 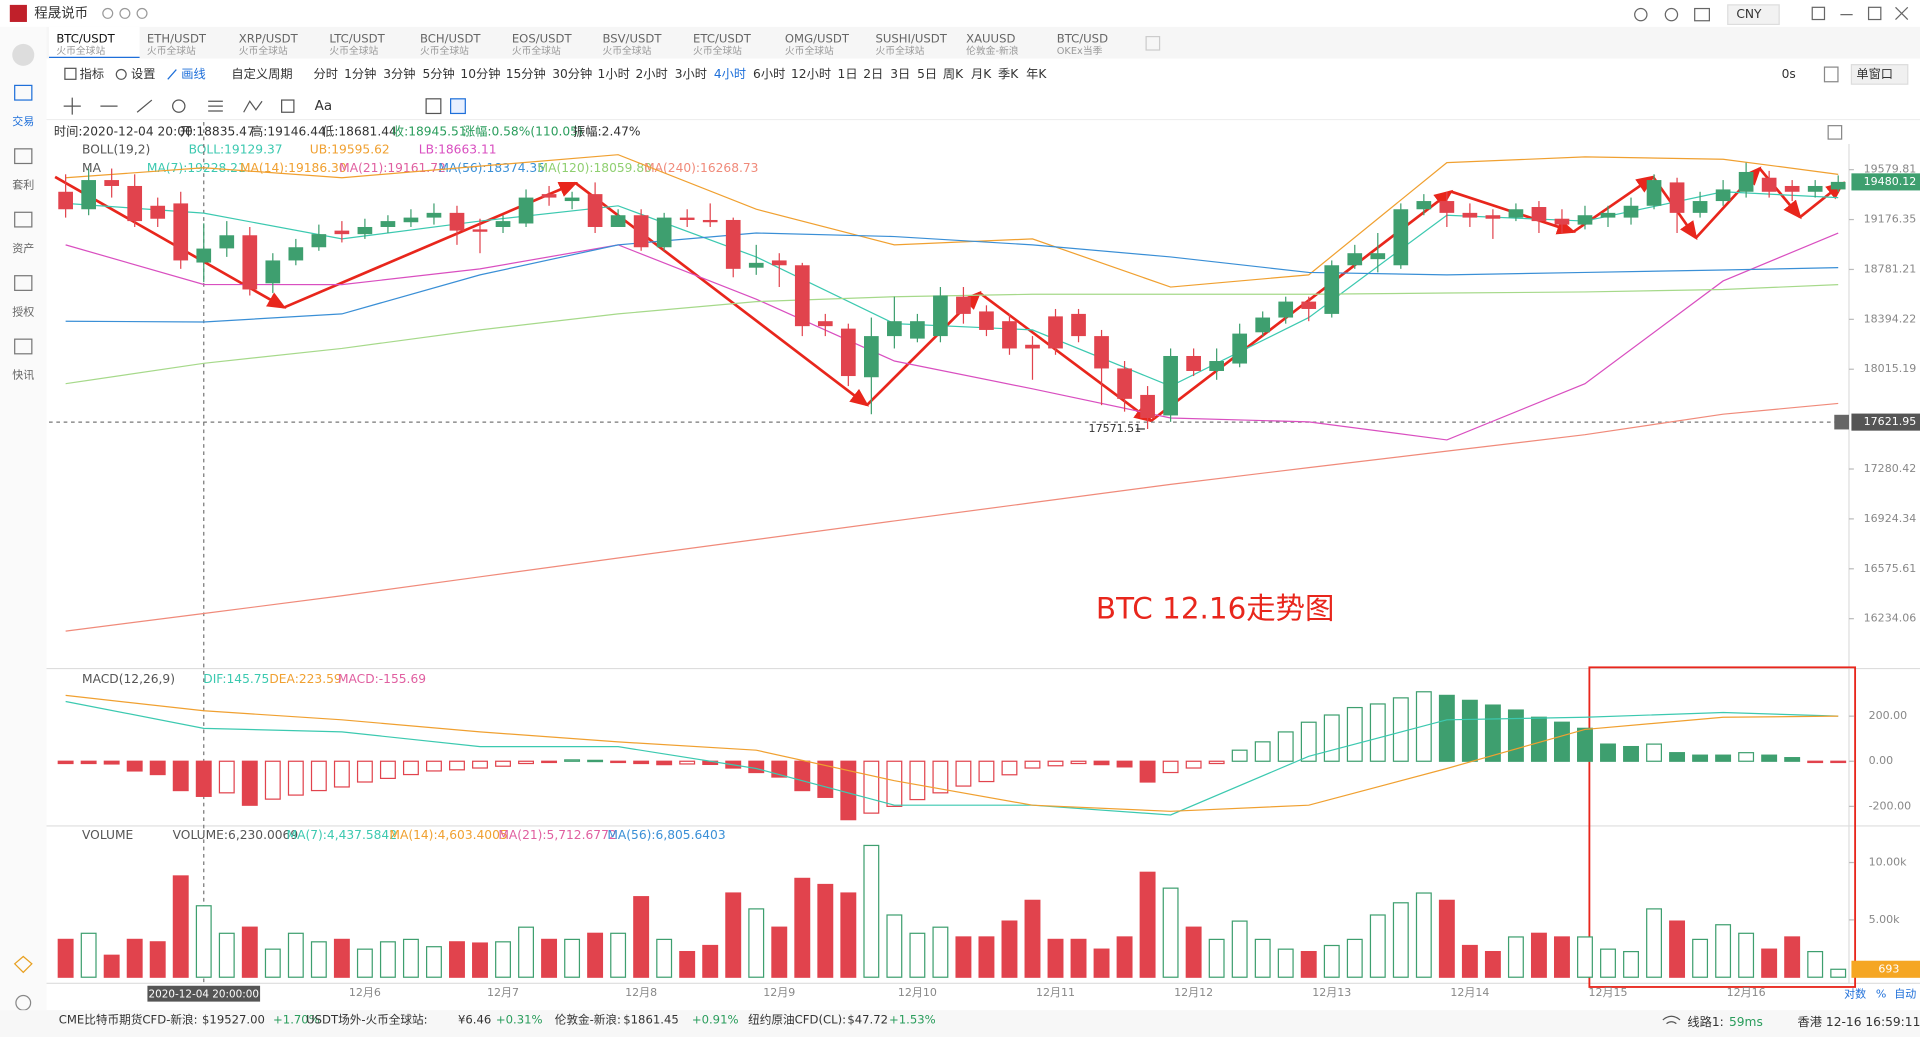 I want to click on period-button: 12小时, so click(x=811, y=74).